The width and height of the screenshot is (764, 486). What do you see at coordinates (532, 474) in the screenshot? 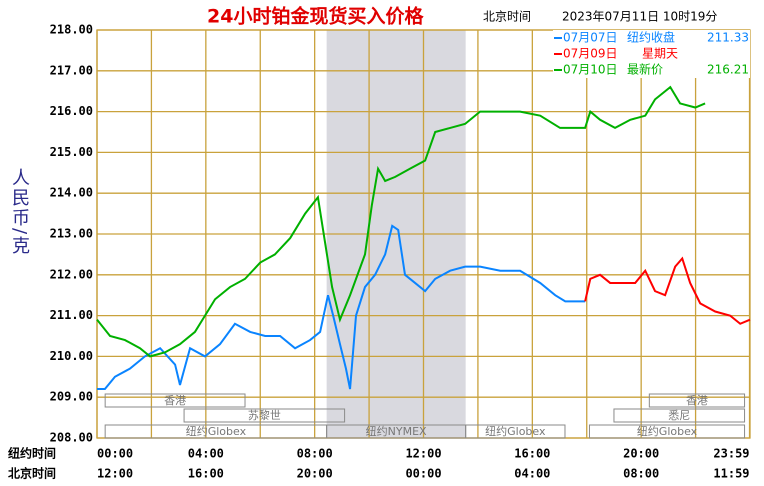
I see `x2-tick-label: 04:00` at bounding box center [532, 474].